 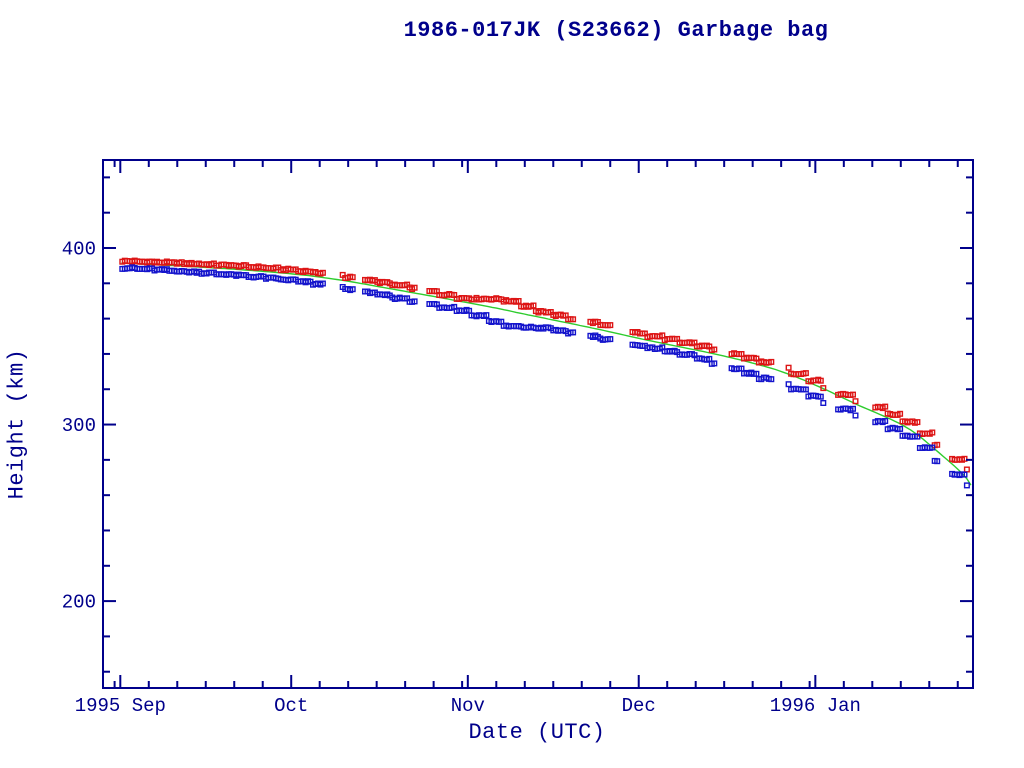 What do you see at coordinates (537, 732) in the screenshot?
I see `x-axis-title: Date (UTC)` at bounding box center [537, 732].